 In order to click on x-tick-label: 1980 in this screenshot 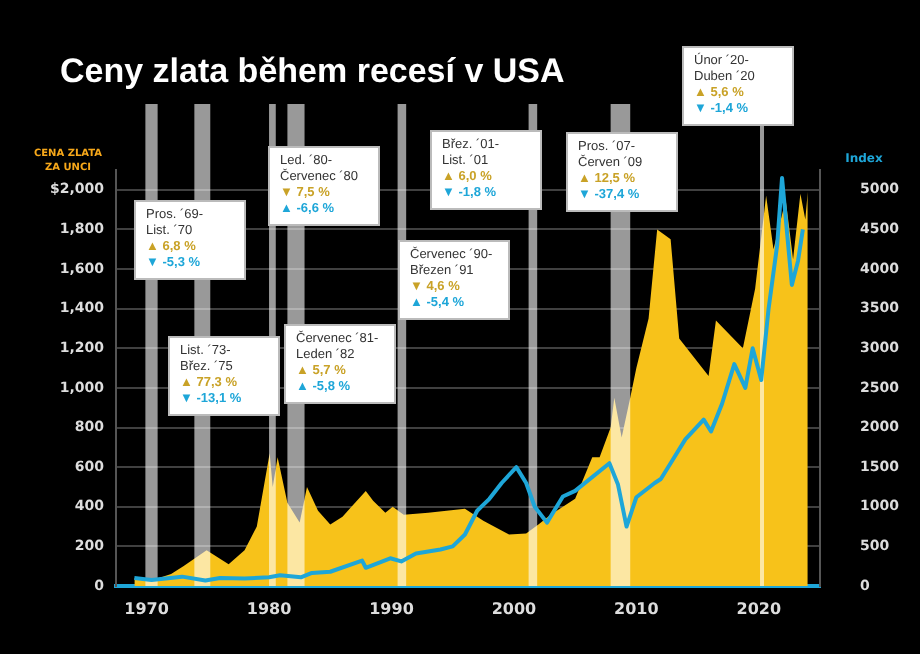, I will do `click(269, 608)`.